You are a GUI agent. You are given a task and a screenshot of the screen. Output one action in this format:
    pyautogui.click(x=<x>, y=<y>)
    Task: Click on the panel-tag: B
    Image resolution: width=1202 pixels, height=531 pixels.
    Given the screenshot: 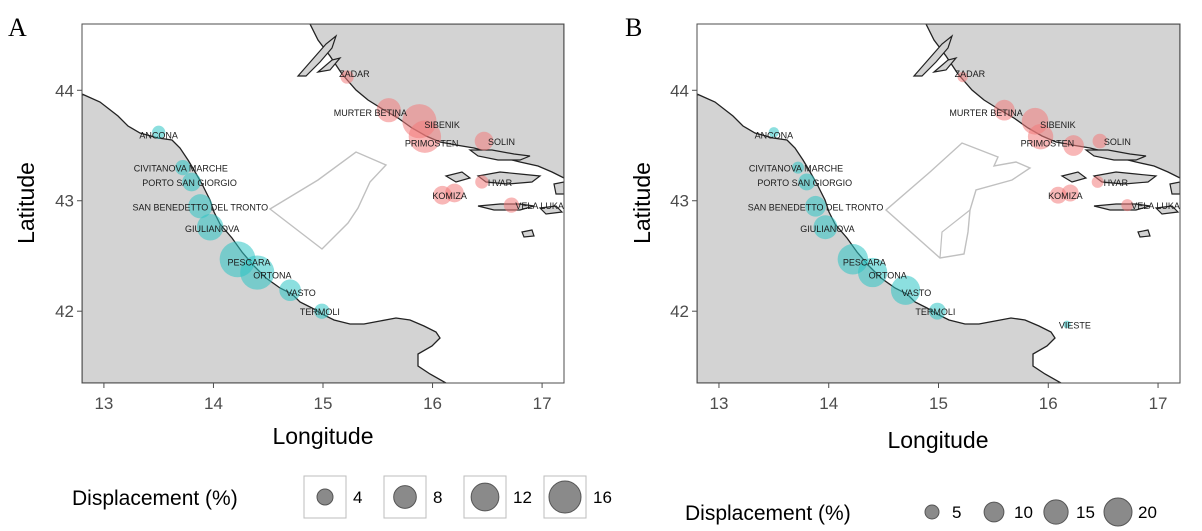 What is the action you would take?
    pyautogui.click(x=633, y=27)
    